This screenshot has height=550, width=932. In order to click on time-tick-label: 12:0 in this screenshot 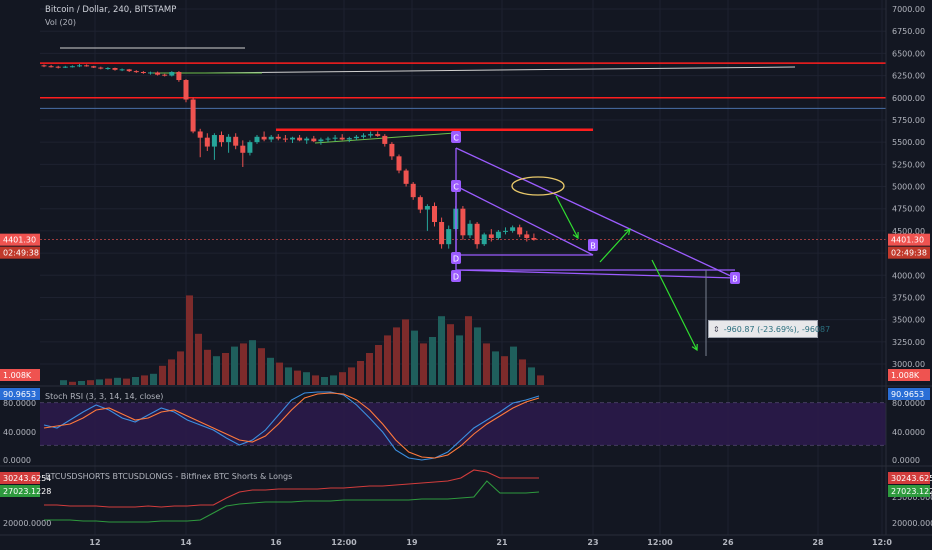, I will do `click(882, 542)`.